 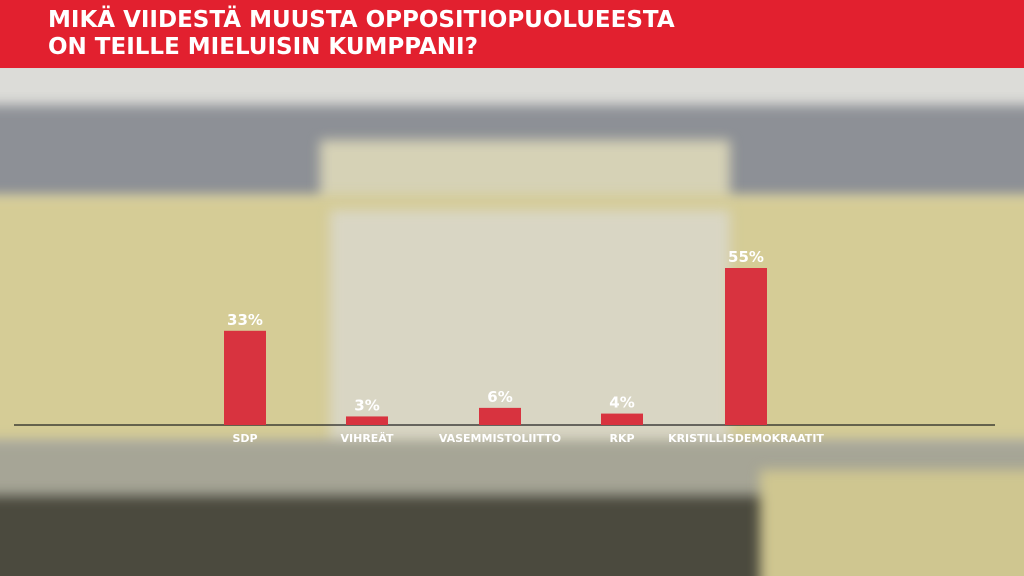 I want to click on value-label: 6%, so click(x=499, y=397).